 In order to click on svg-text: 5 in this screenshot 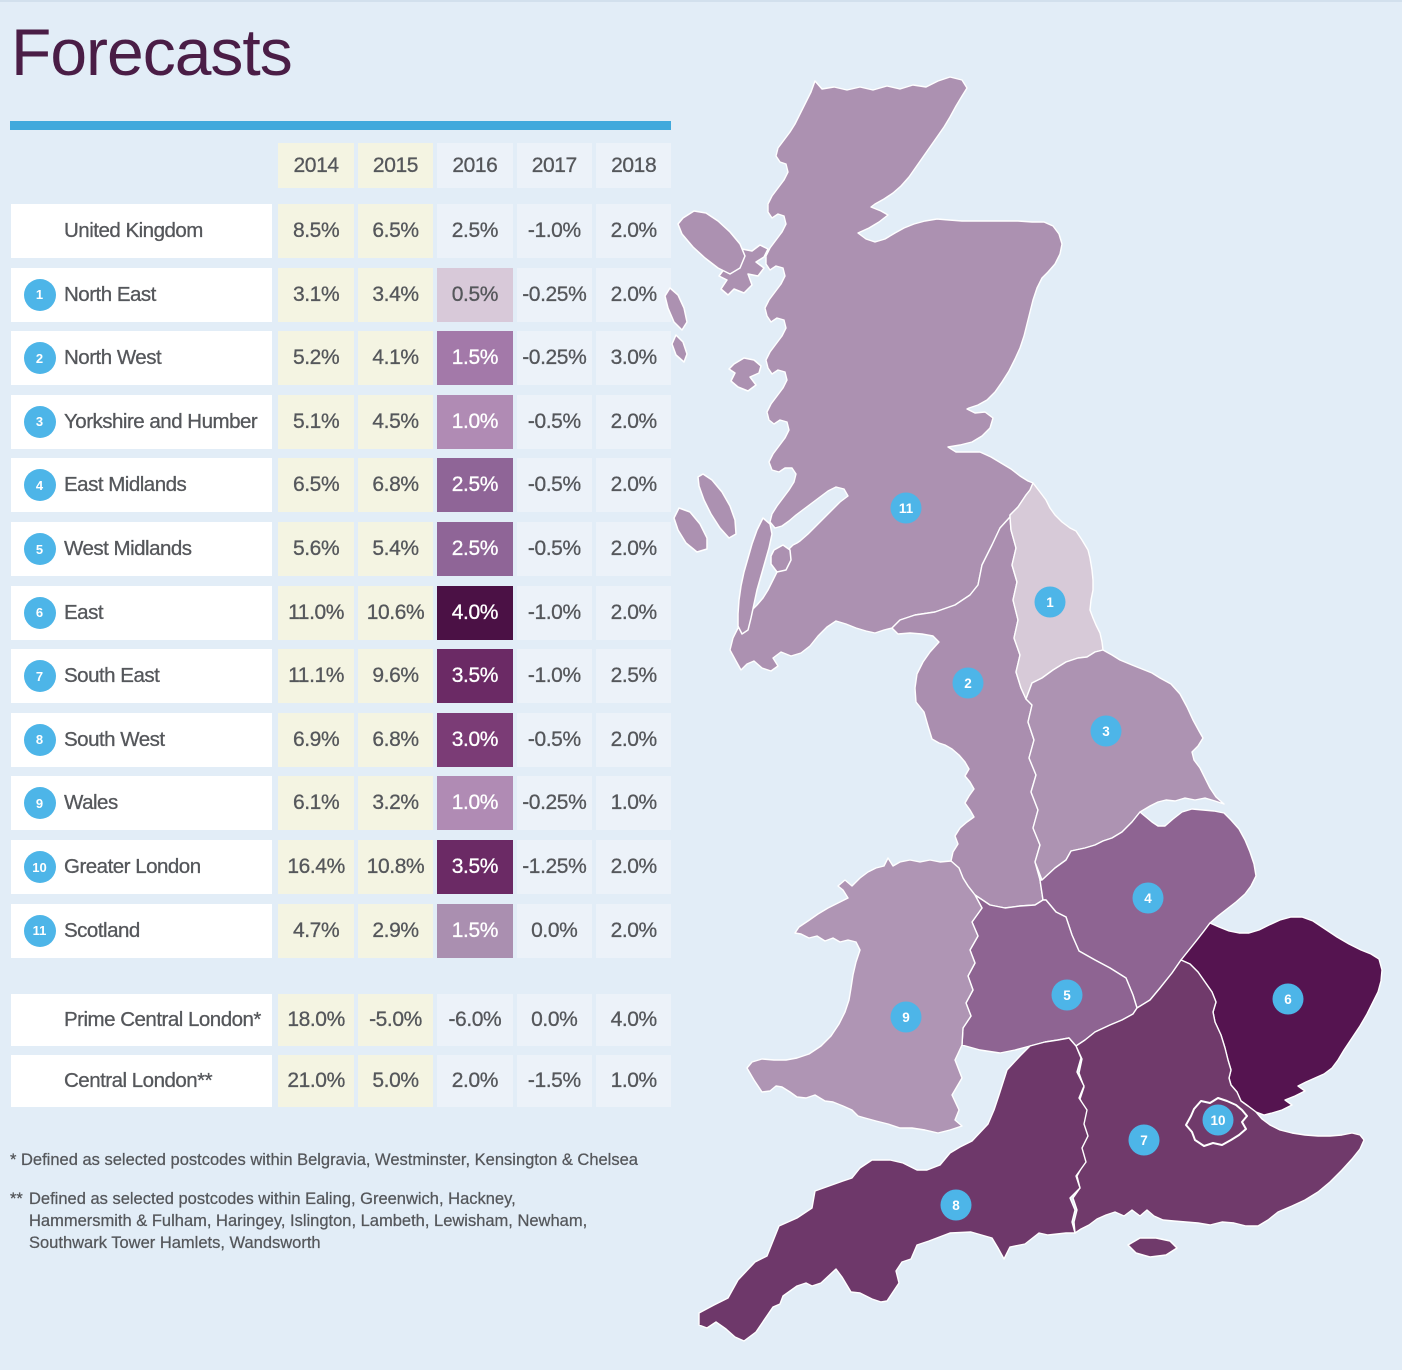, I will do `click(1067, 995)`.